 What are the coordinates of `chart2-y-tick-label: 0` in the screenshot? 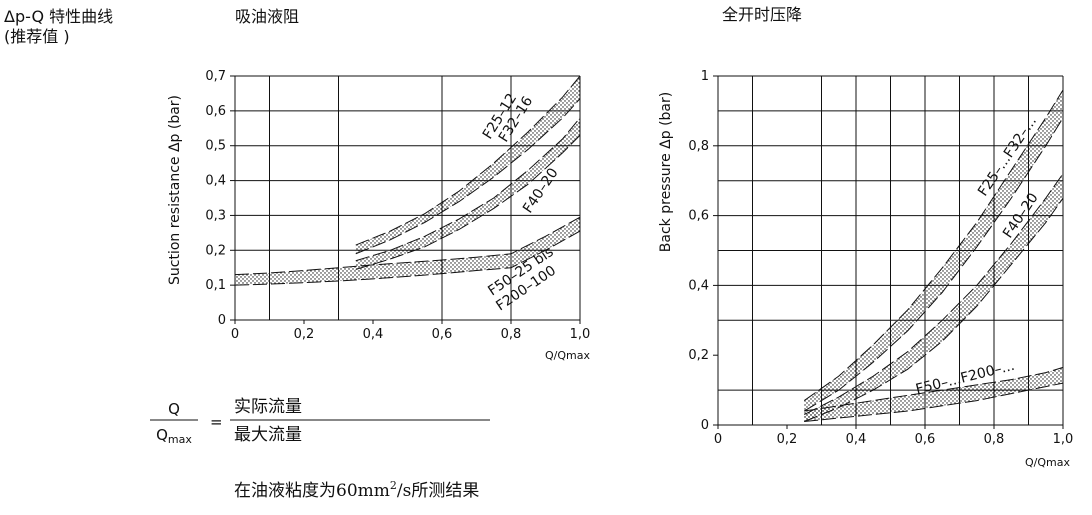 It's located at (705, 425).